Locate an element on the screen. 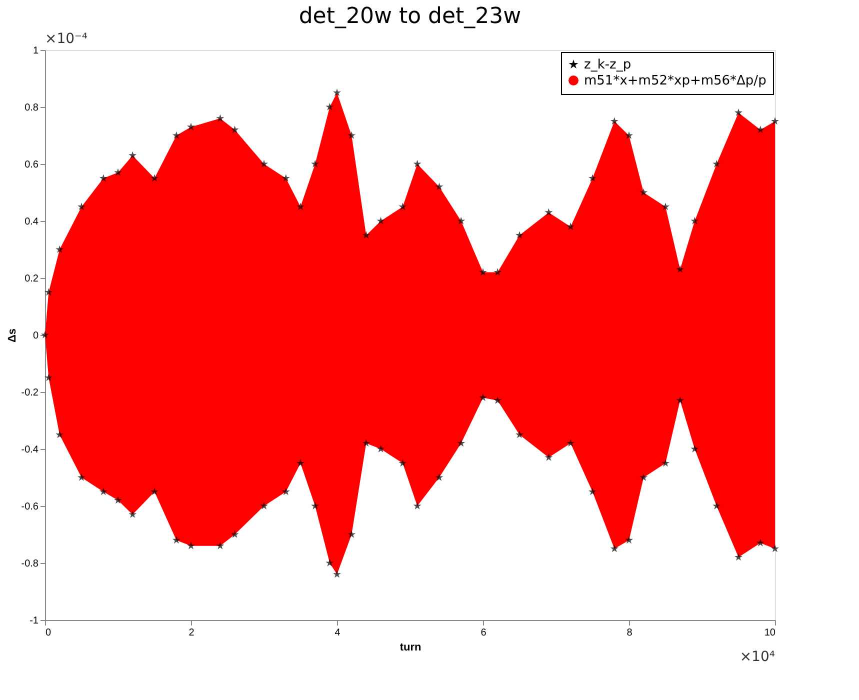 The image size is (859, 700). text: ×10⁴ is located at coordinates (758, 657).